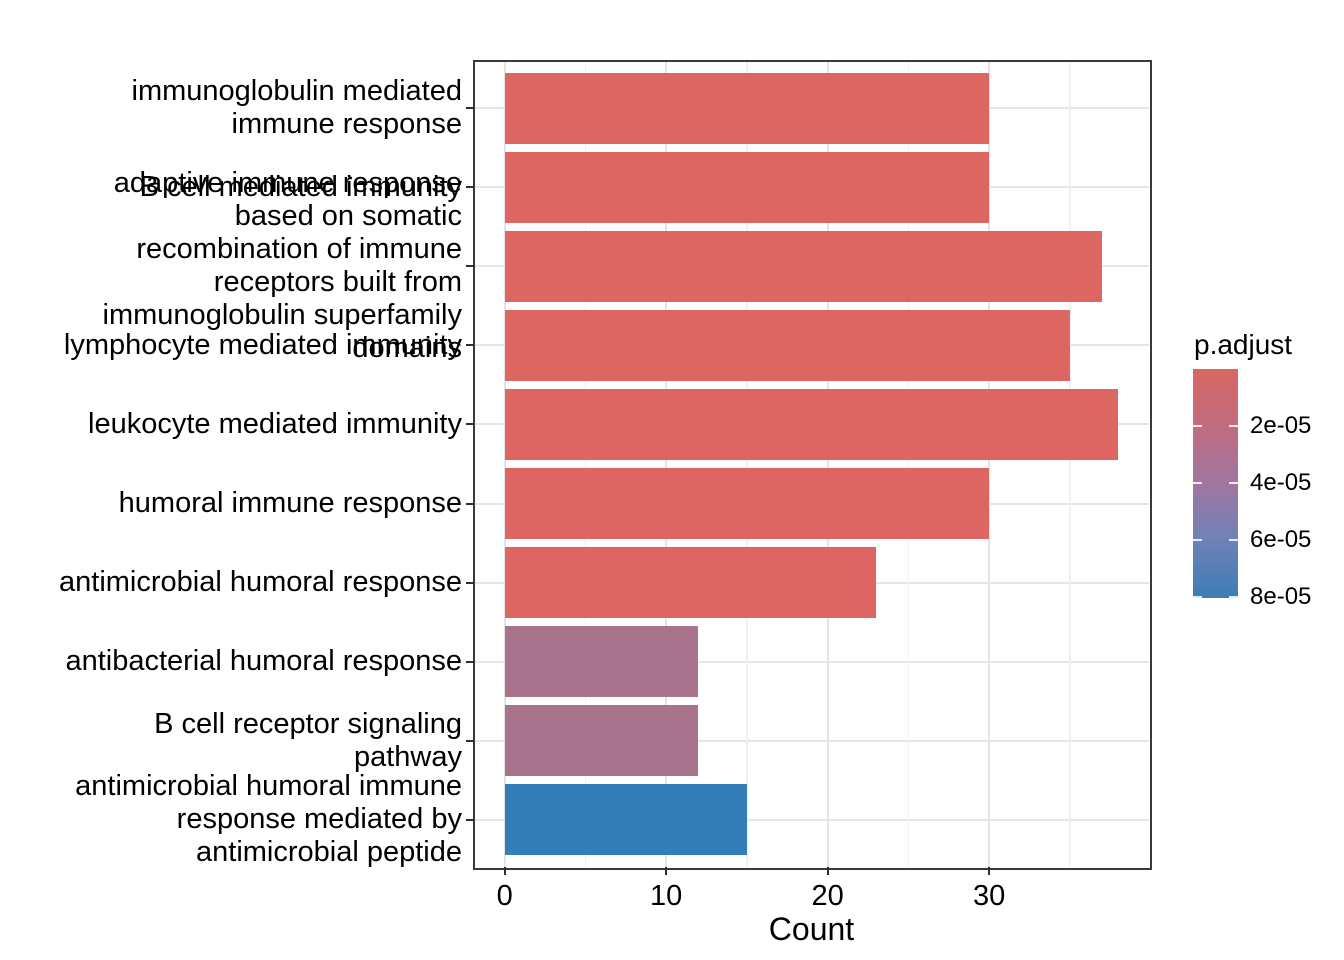  I want to click on legend-tick-label: 4e-05, so click(1281, 482).